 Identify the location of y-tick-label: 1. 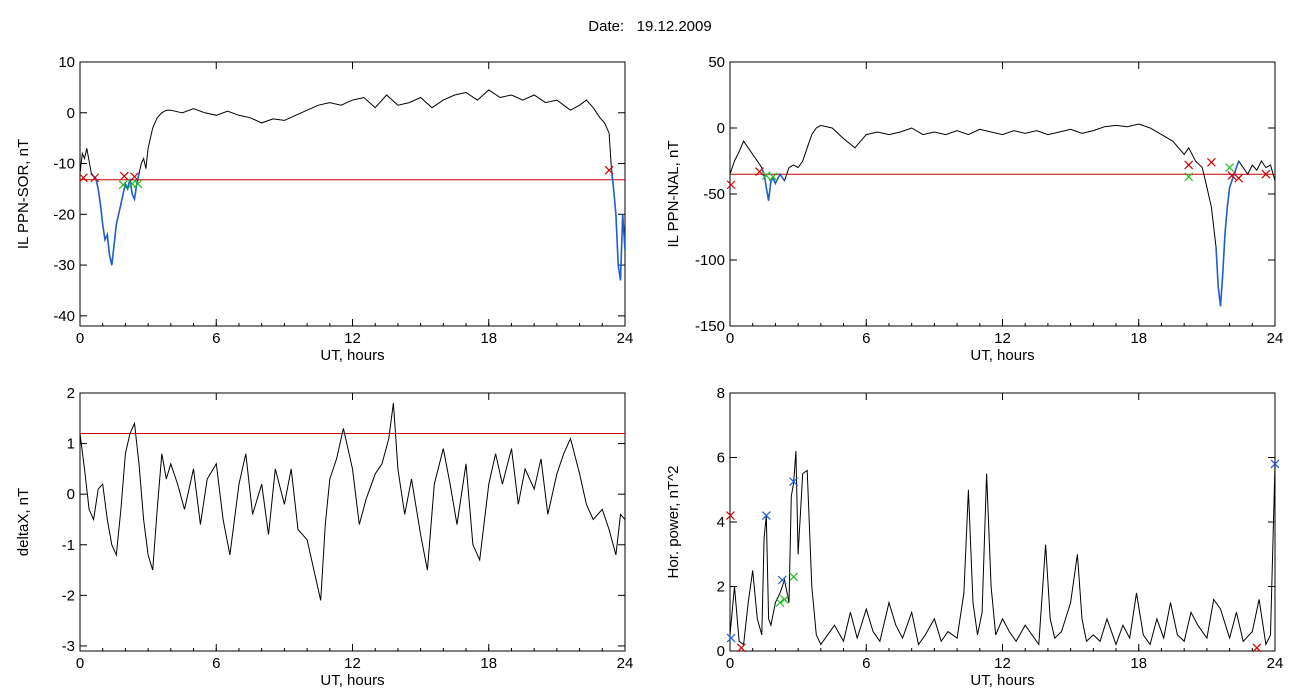
(71, 444).